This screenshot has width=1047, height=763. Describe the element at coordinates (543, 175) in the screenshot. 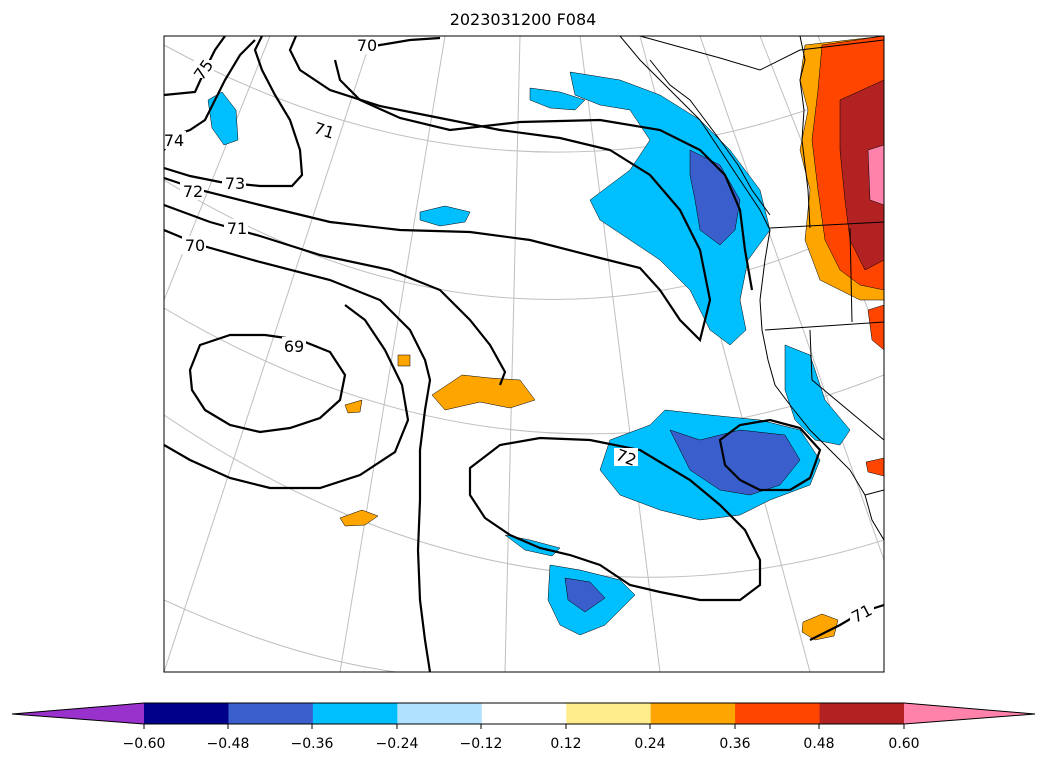

I see `contour-71-top` at that location.